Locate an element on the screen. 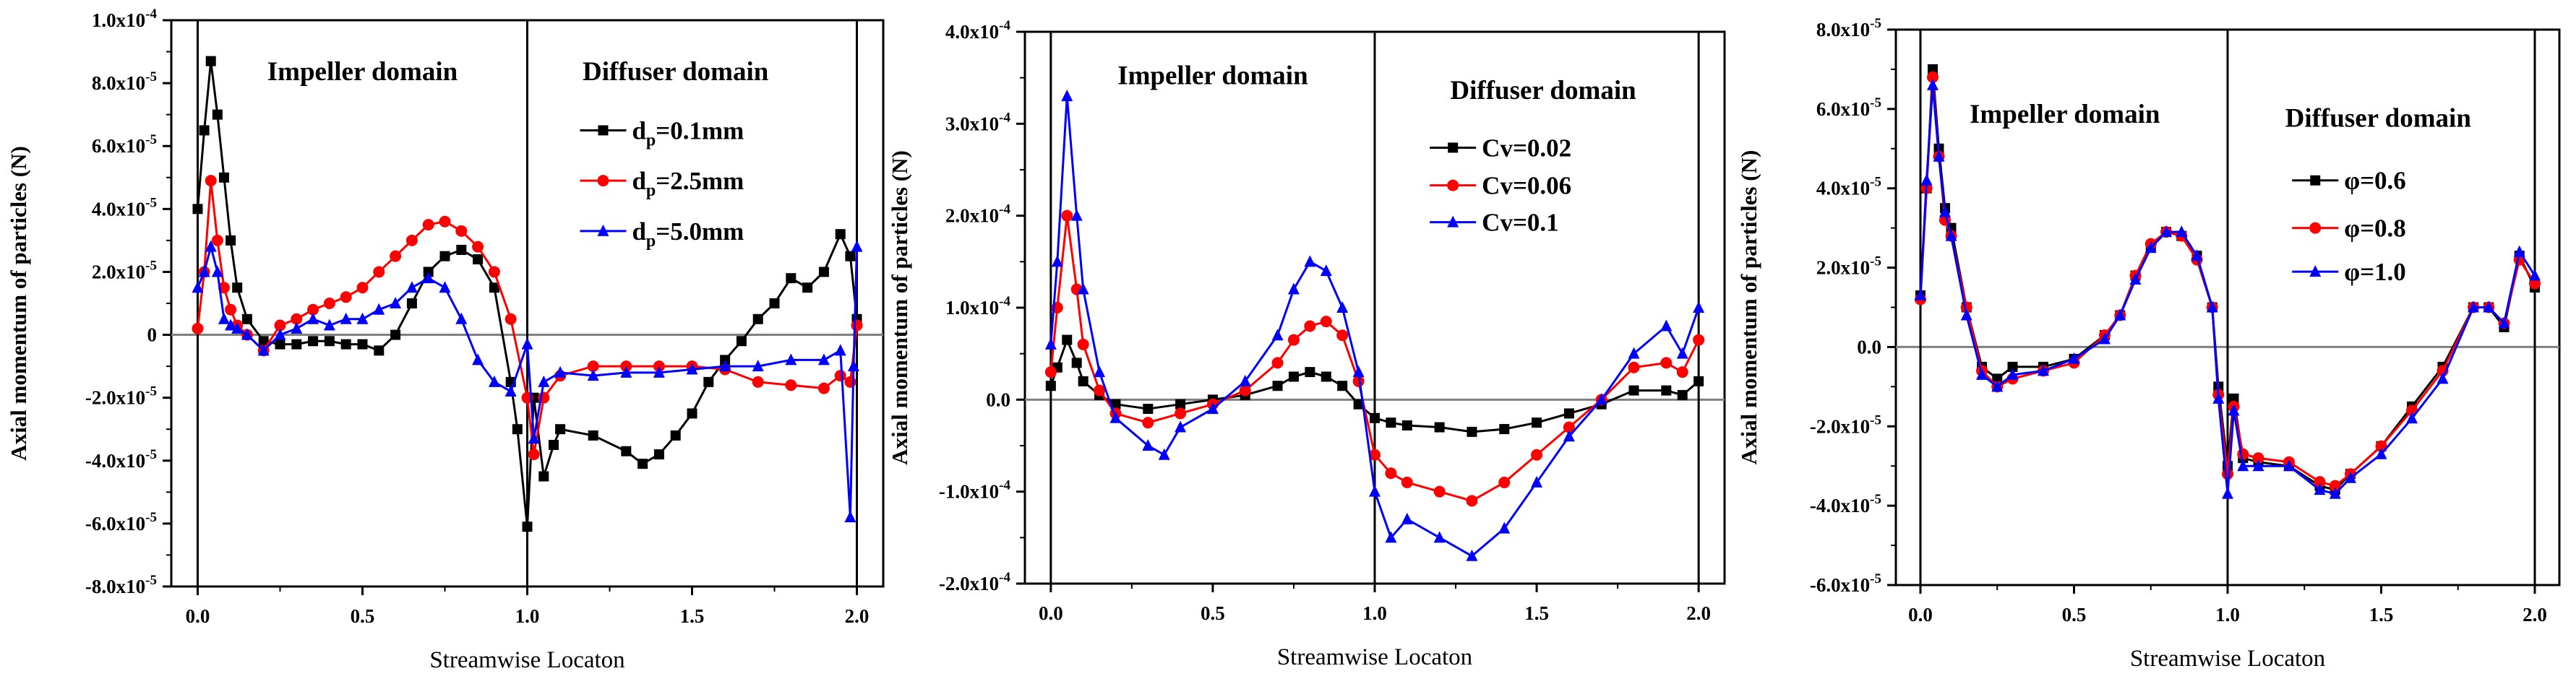  legend-label-text: Cv=0.02 is located at coordinates (1527, 148).